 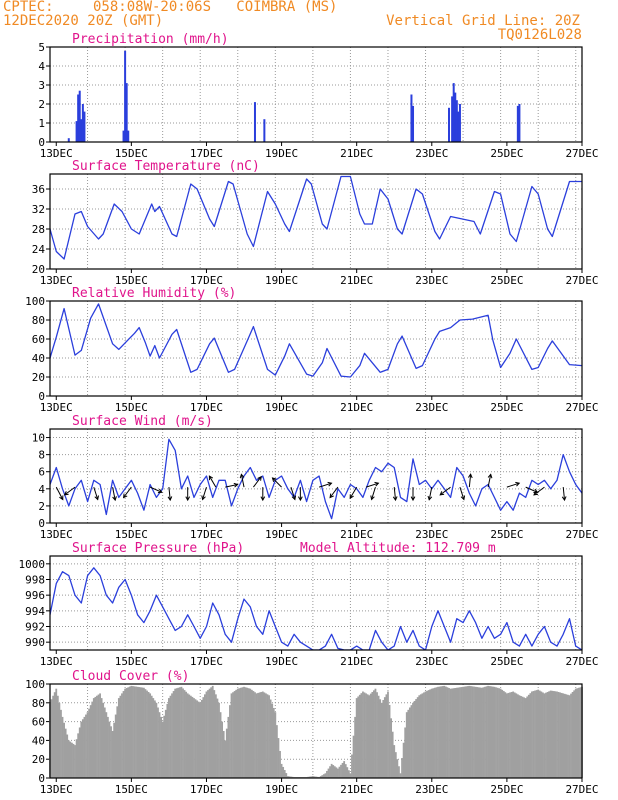 I want to click on panel-6-ytick-label: 20, so click(x=38, y=759).